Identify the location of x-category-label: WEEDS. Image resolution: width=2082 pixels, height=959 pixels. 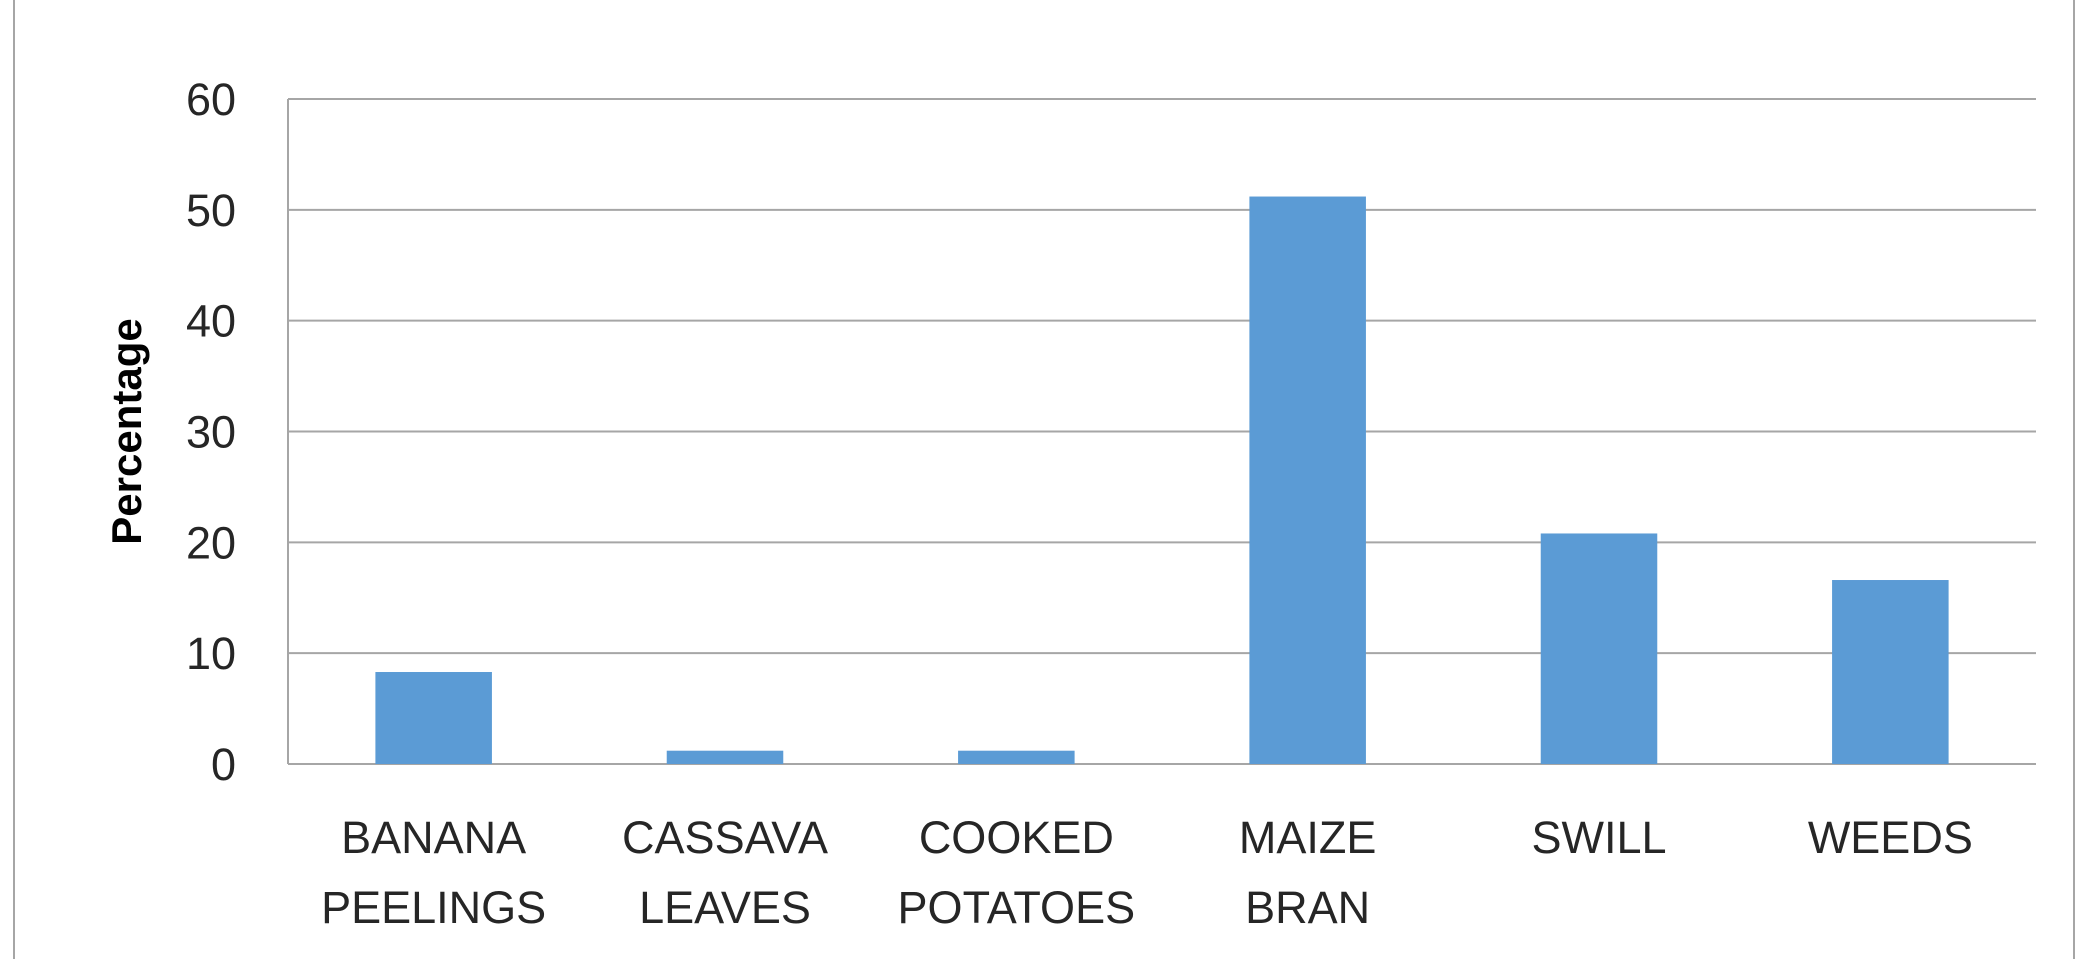
(1890, 837).